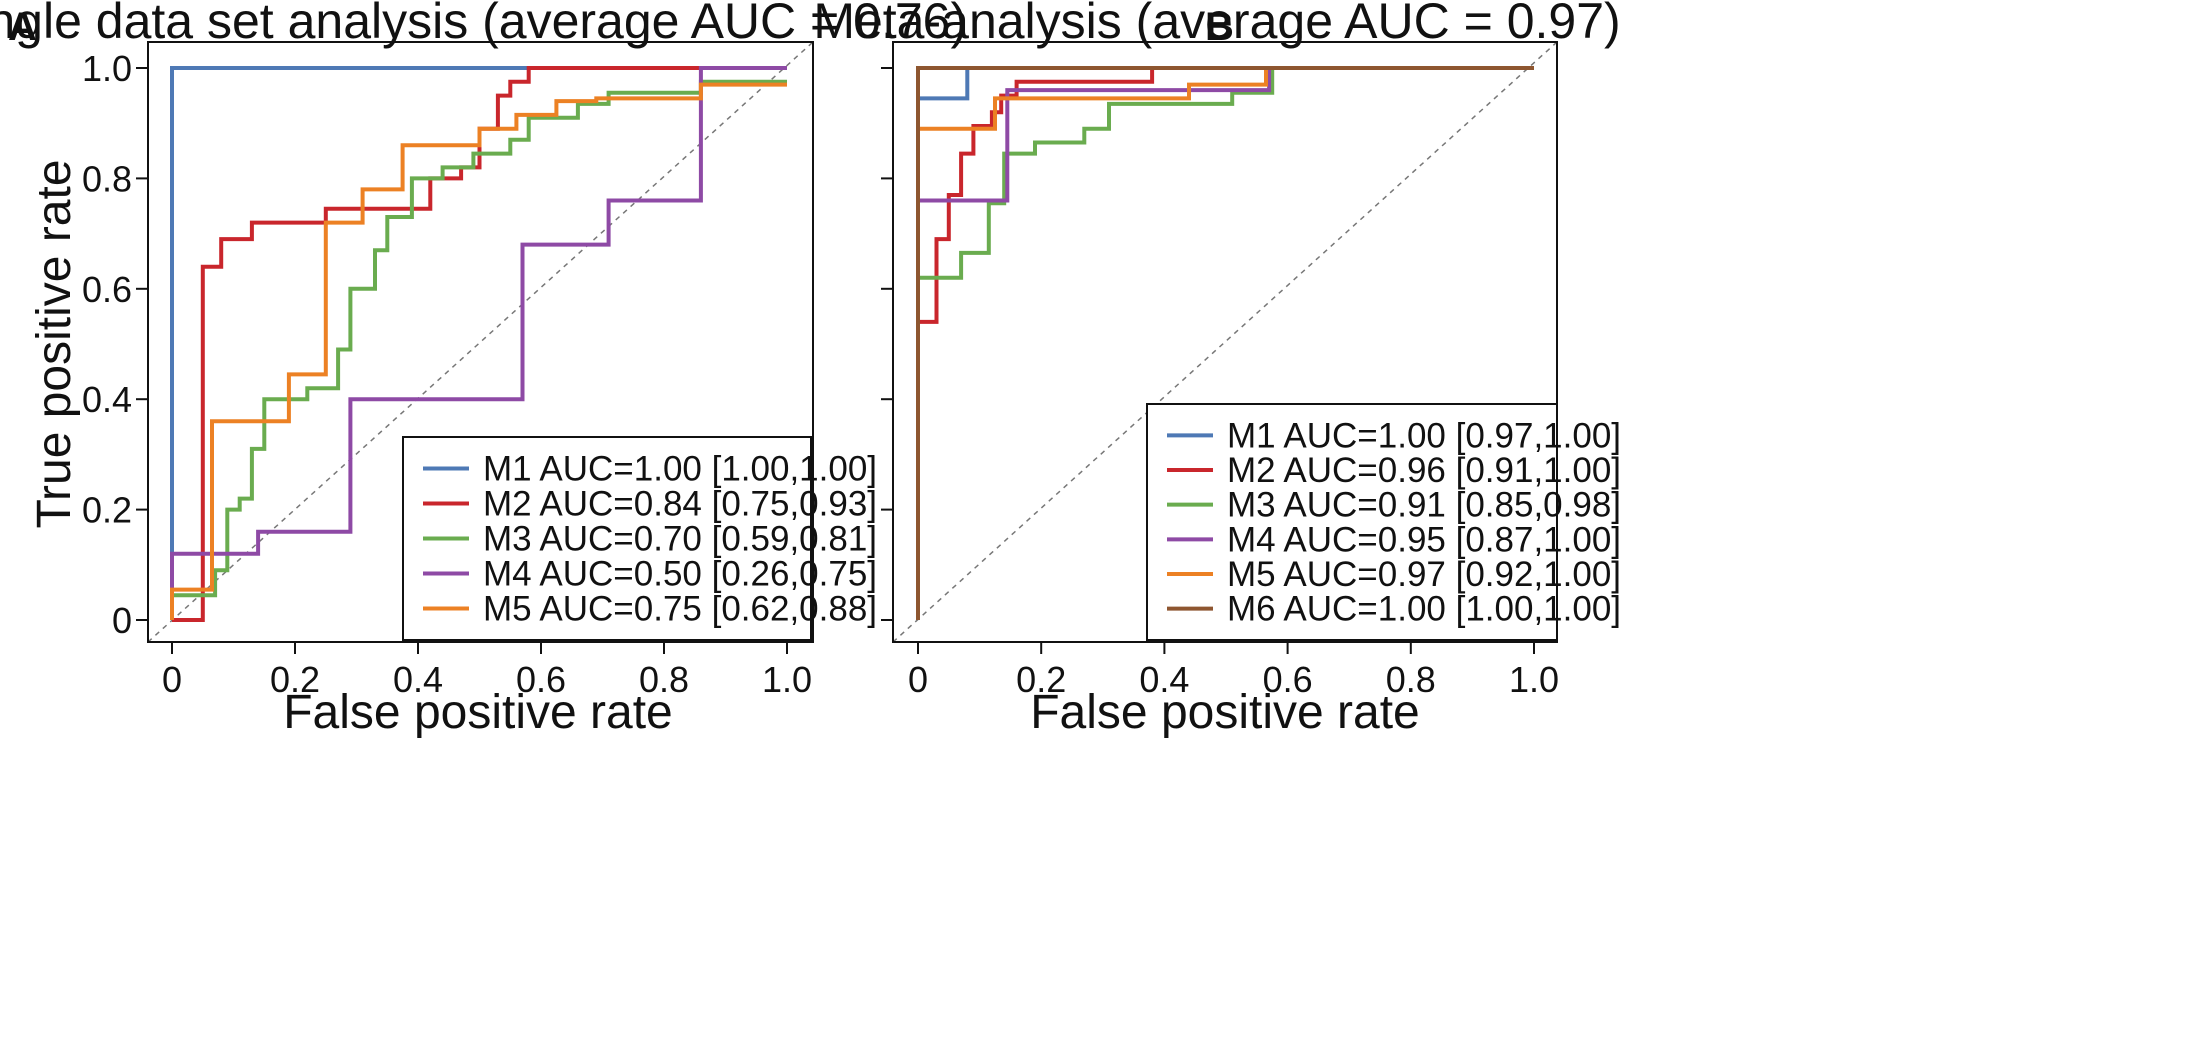 The image size is (2197, 1040). Describe the element at coordinates (1424, 505) in the screenshot. I see `panel-b-legend-label-m3: M3 AUC=0.91 [0.85,0.98]` at that location.